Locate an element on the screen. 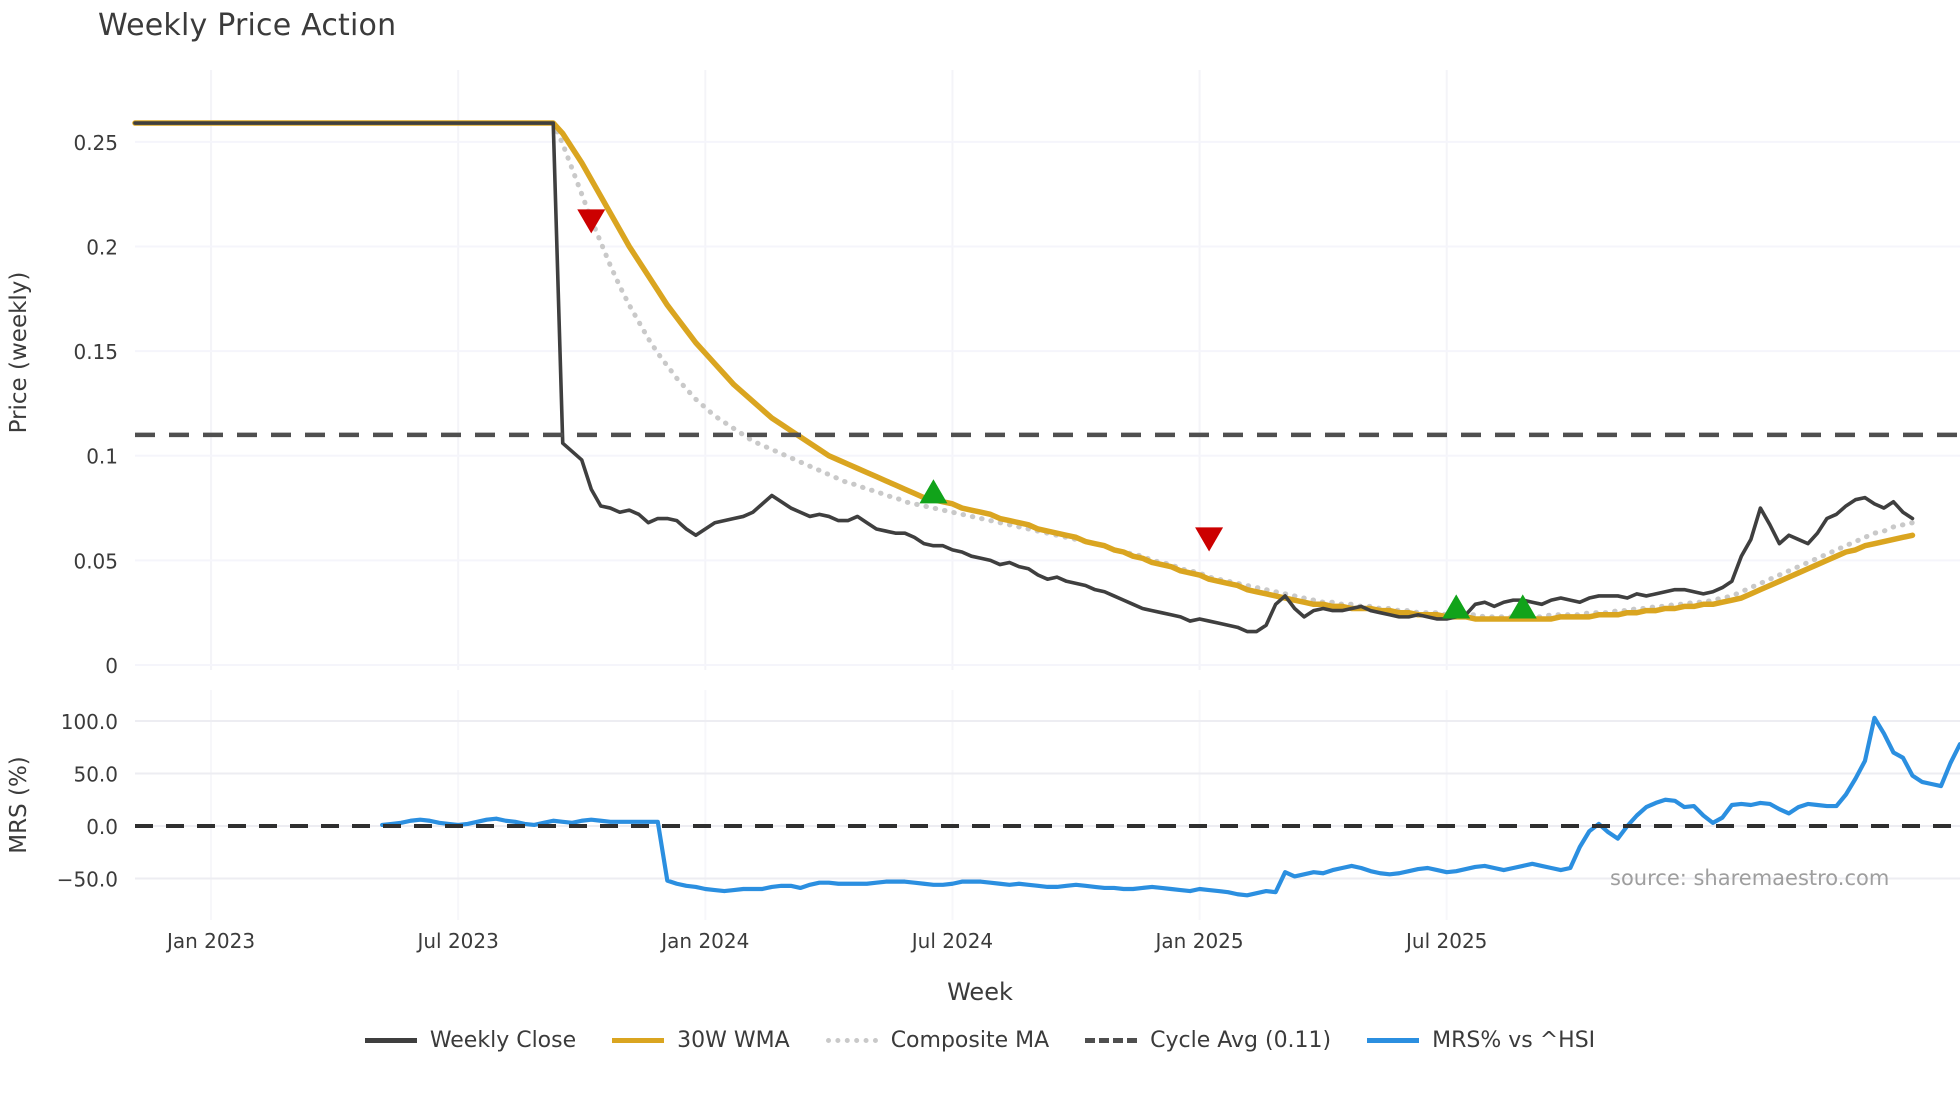 This screenshot has width=1960, height=1102. x-tick-label: Jan 2023 is located at coordinates (210, 941).